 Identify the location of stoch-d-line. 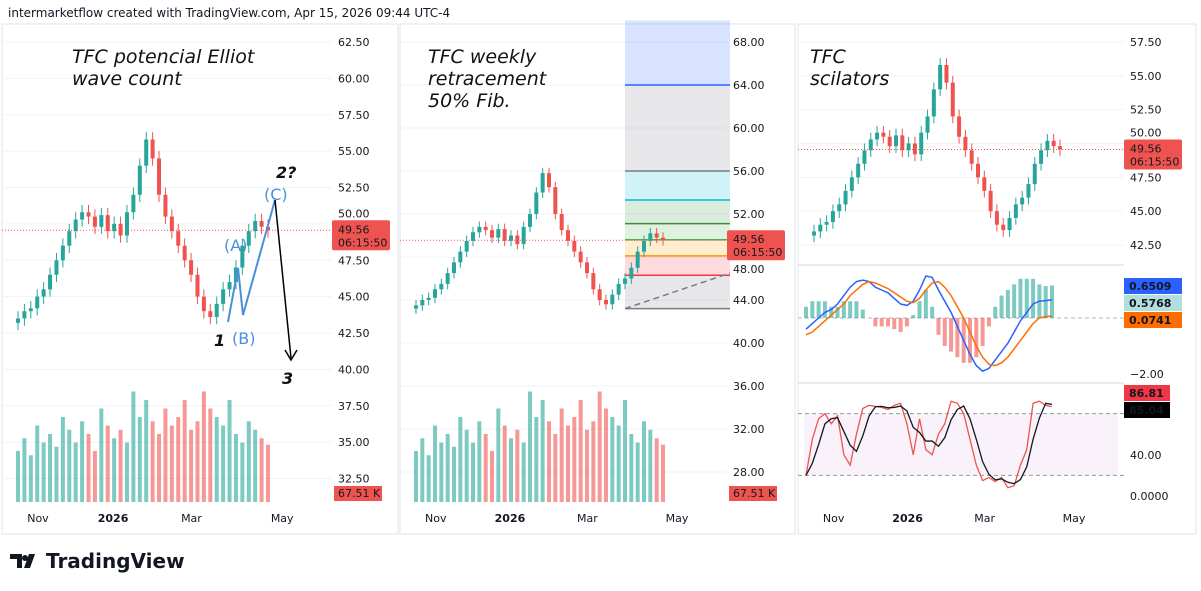
(929, 443).